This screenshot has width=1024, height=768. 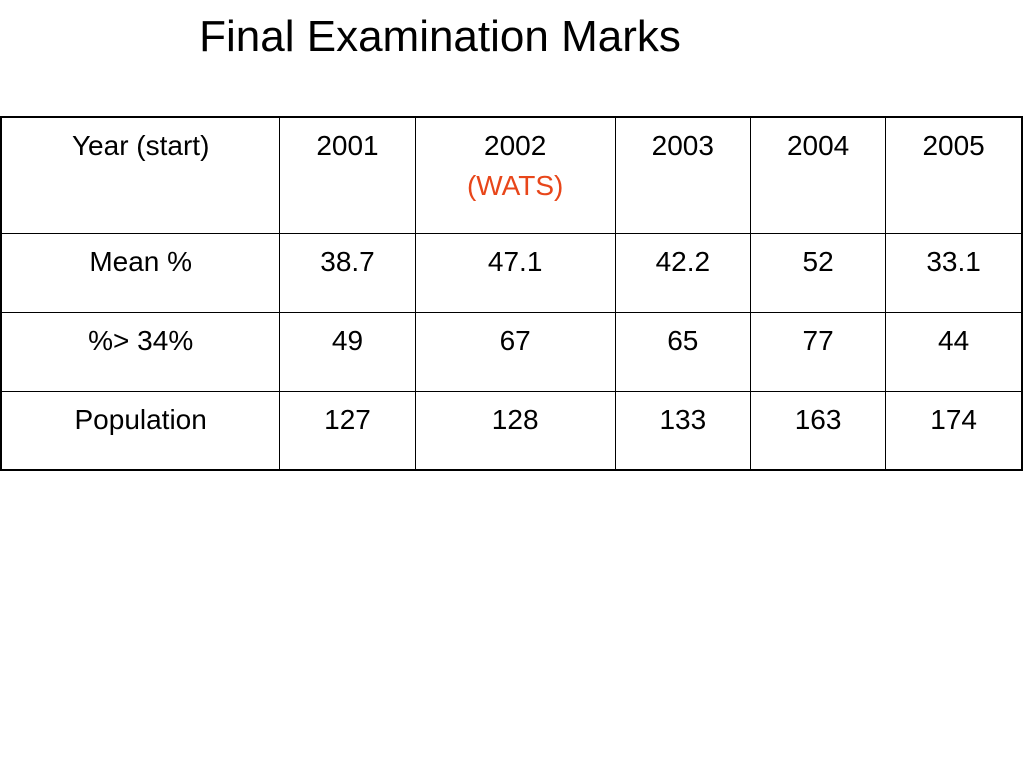 What do you see at coordinates (347, 145) in the screenshot?
I see `header-text: 2001` at bounding box center [347, 145].